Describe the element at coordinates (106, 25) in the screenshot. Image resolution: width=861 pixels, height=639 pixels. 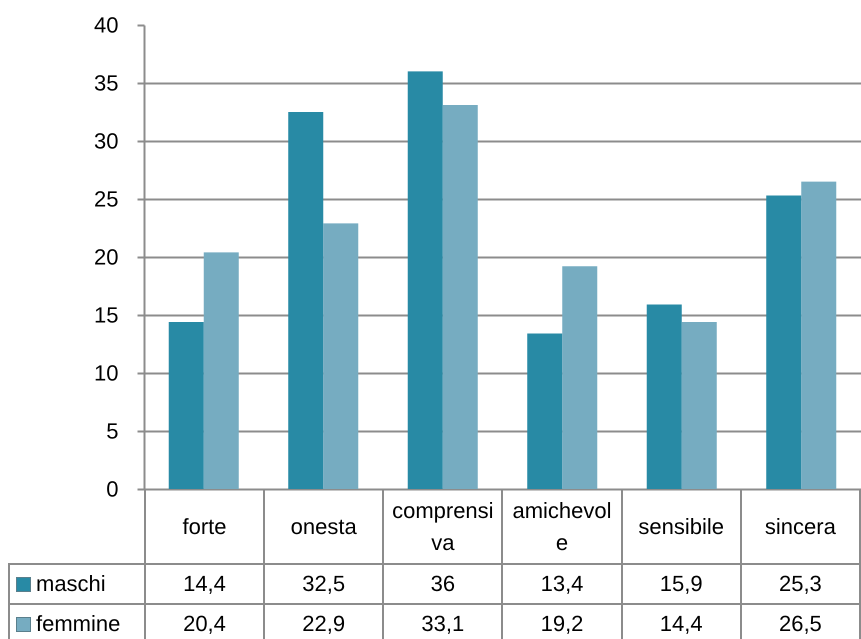
I see `y-tick-label: 40` at that location.